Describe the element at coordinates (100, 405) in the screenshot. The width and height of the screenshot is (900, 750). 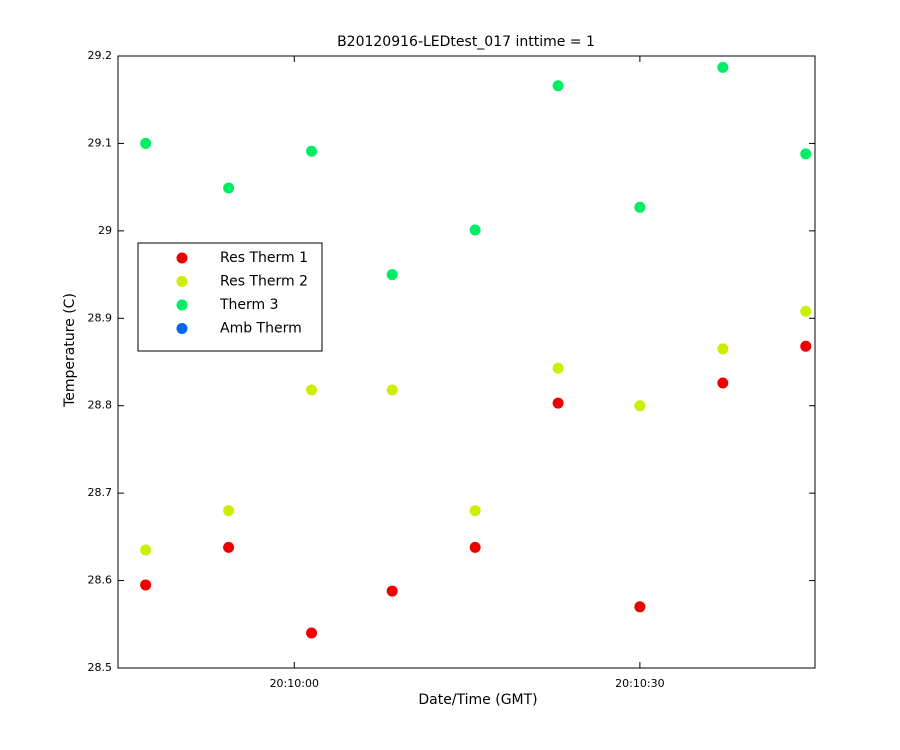
I see `y-tick-label: 28.8` at that location.